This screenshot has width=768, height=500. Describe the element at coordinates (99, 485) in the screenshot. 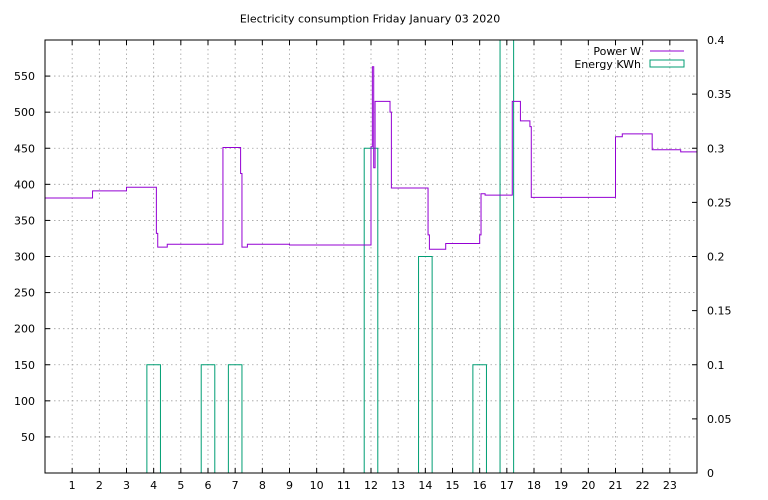

I see `x-tick-label: 2` at that location.